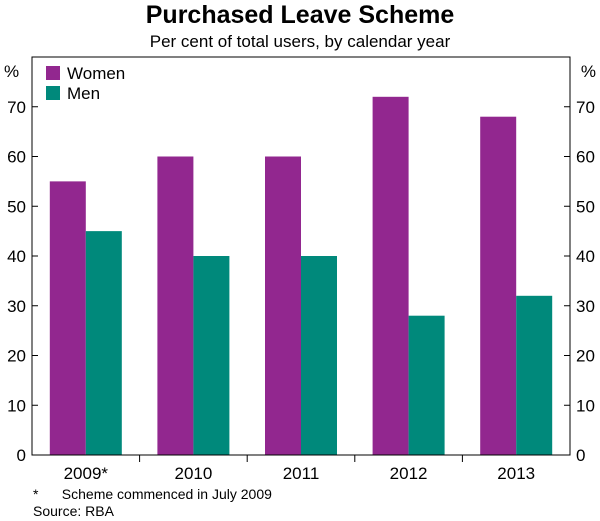 The height and width of the screenshot is (521, 600). What do you see at coordinates (534, 375) in the screenshot?
I see `bar-men-2013` at bounding box center [534, 375].